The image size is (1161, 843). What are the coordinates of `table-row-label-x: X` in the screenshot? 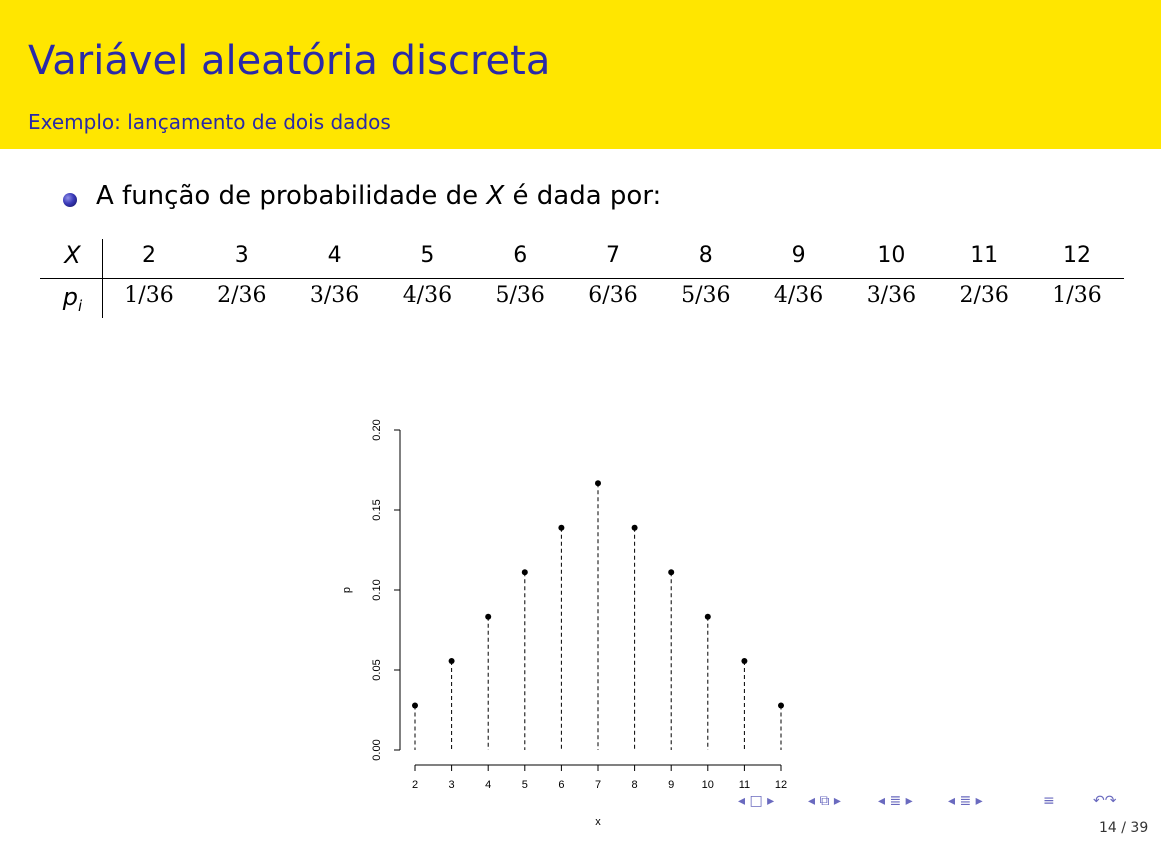 It's located at (72, 255).